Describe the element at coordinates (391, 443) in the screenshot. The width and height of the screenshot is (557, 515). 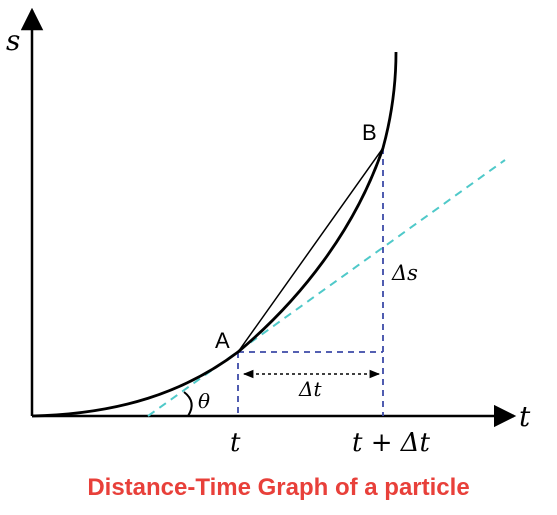
I see `tick-t-plus-dt-label: t + Δt` at that location.